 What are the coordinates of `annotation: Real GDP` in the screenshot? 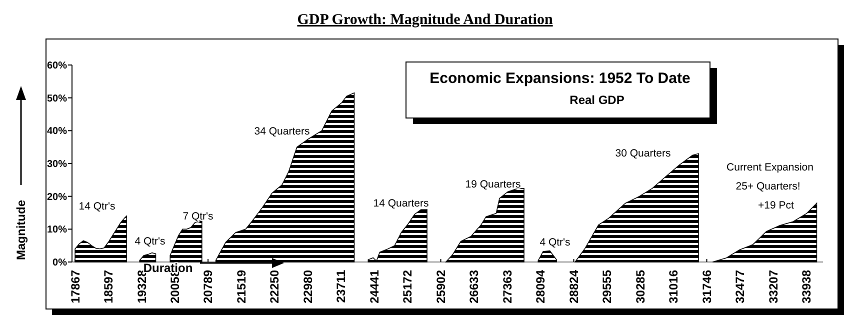 It's located at (597, 100).